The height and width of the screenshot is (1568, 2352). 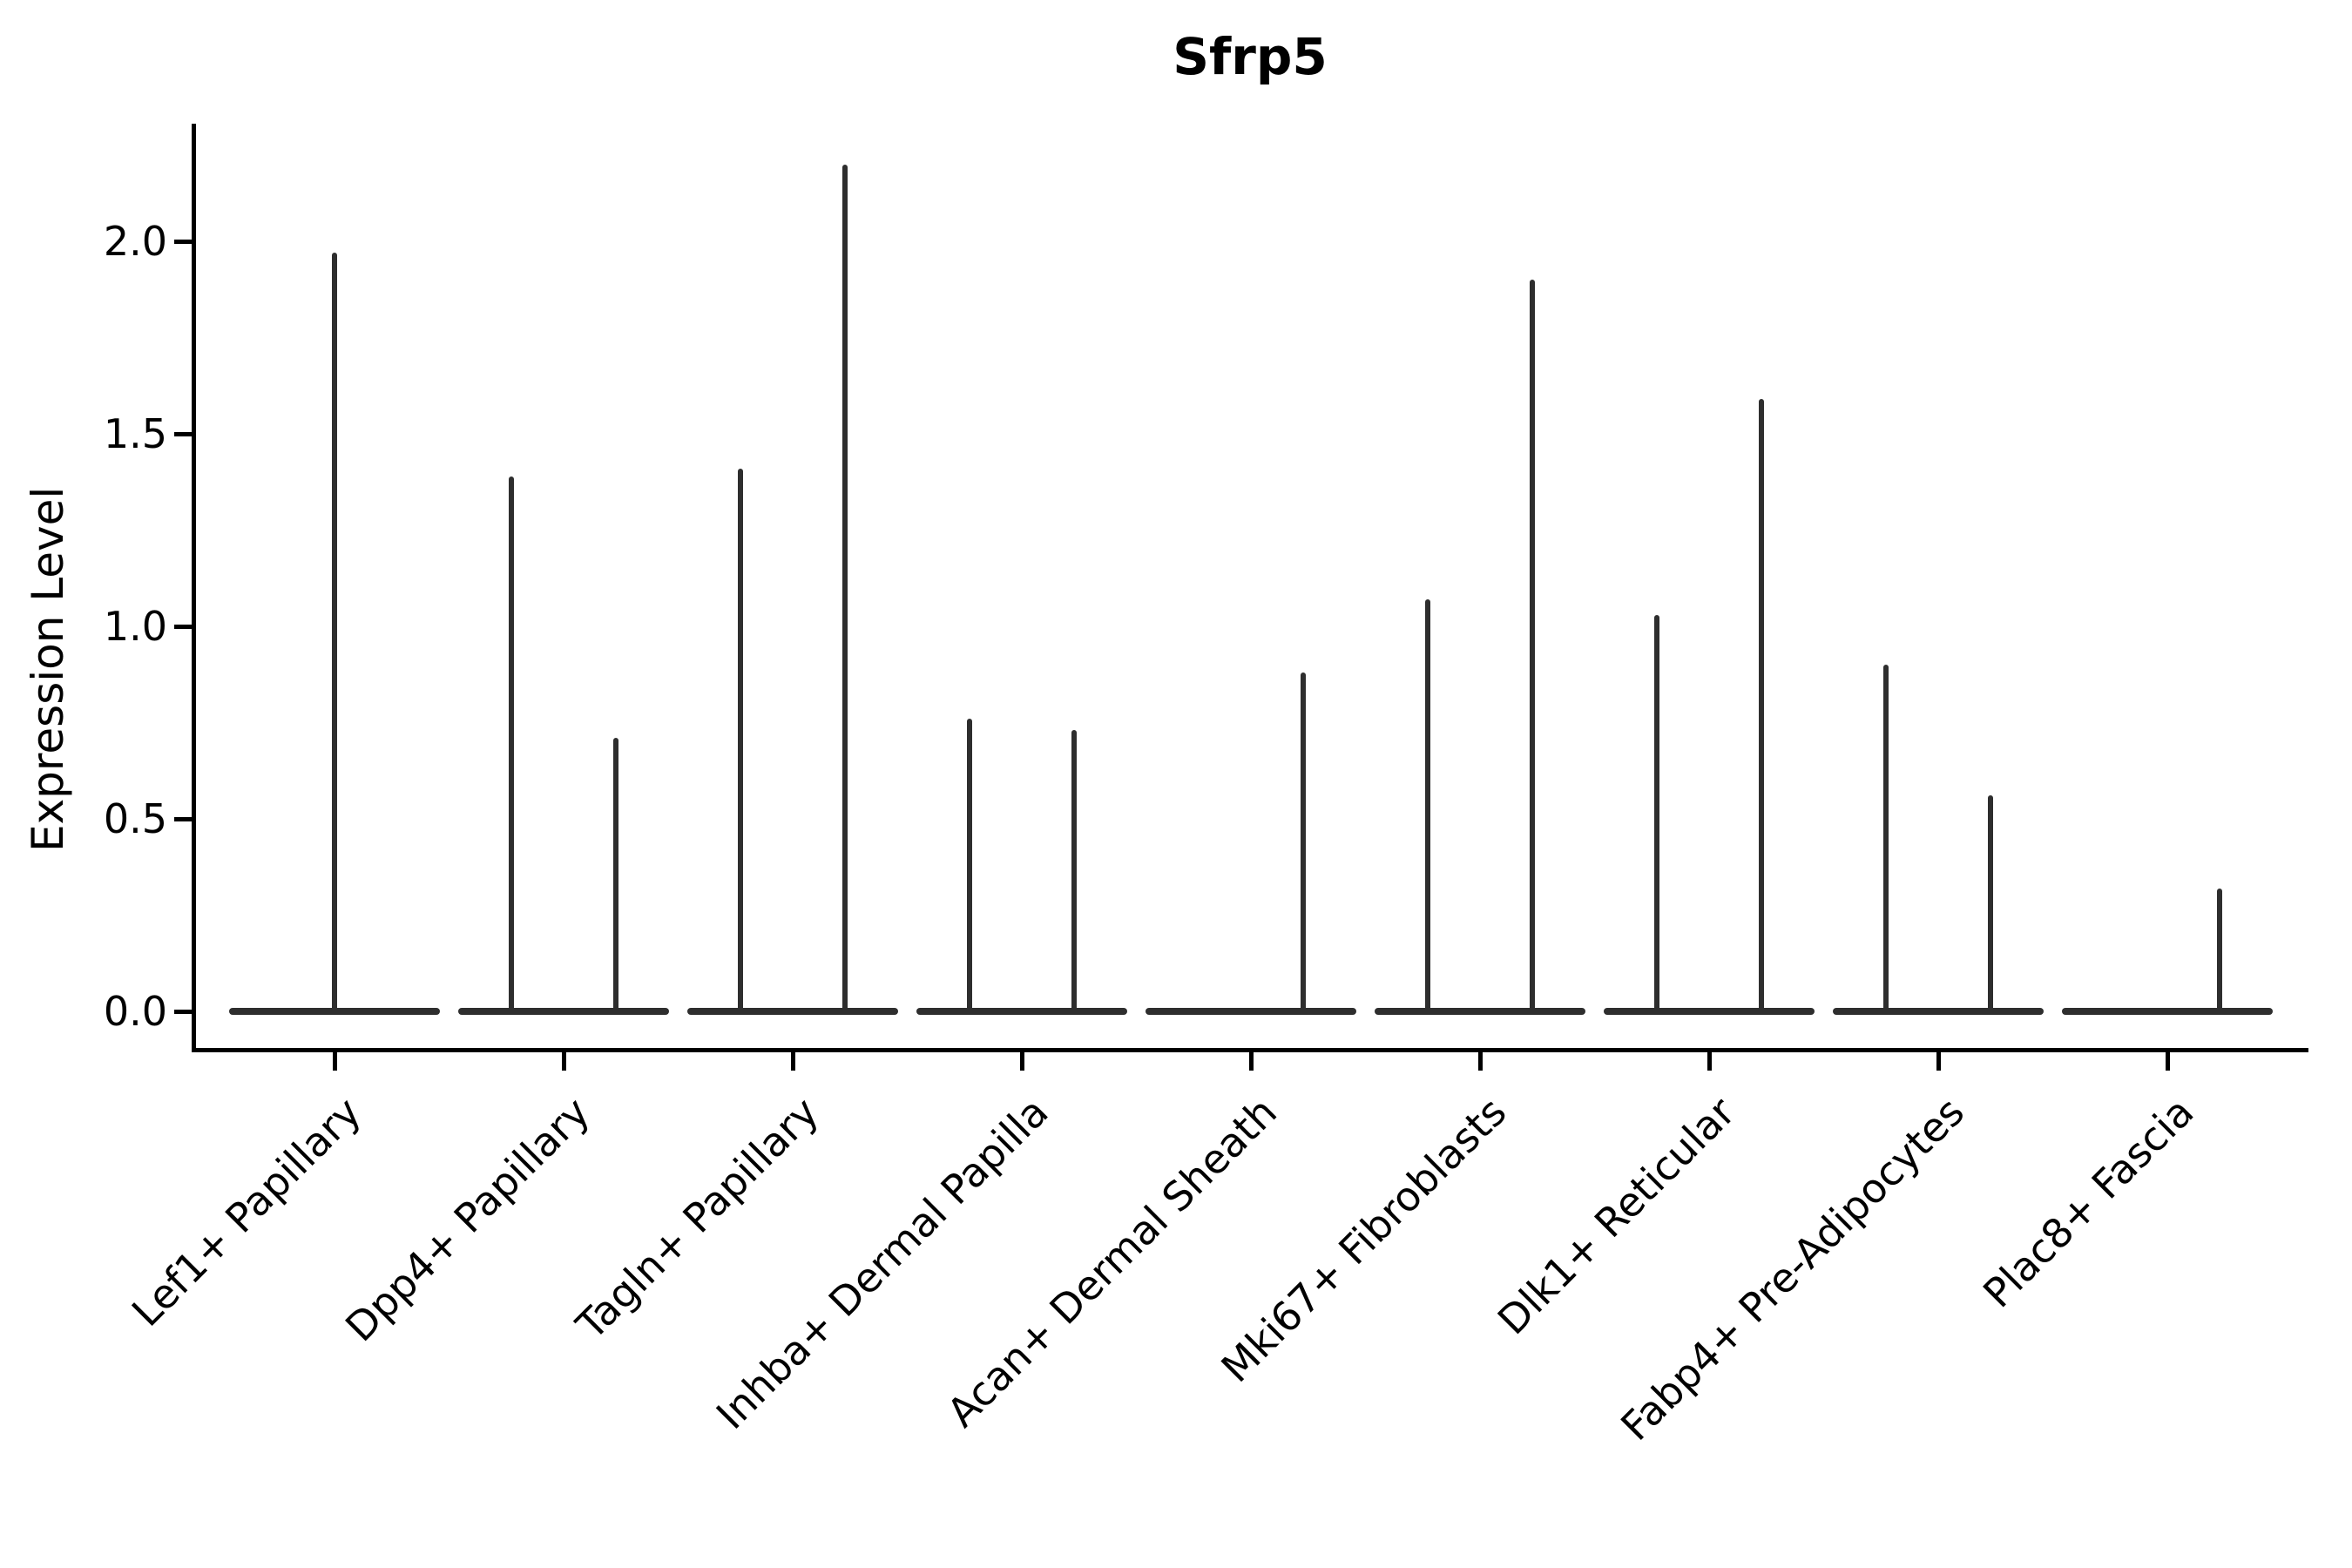 What do you see at coordinates (2088, 1202) in the screenshot?
I see `x-tick-label: Plac8+ Fascia` at bounding box center [2088, 1202].